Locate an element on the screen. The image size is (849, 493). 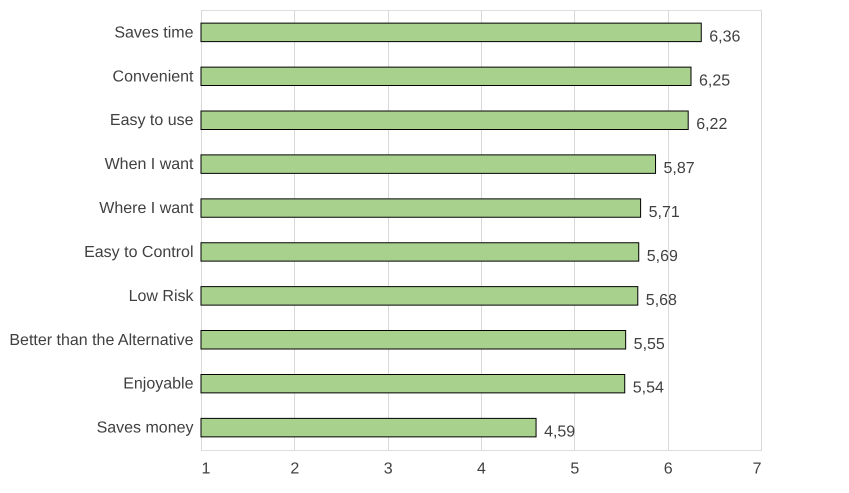
y-tick-label: Where I want is located at coordinates (146, 209).